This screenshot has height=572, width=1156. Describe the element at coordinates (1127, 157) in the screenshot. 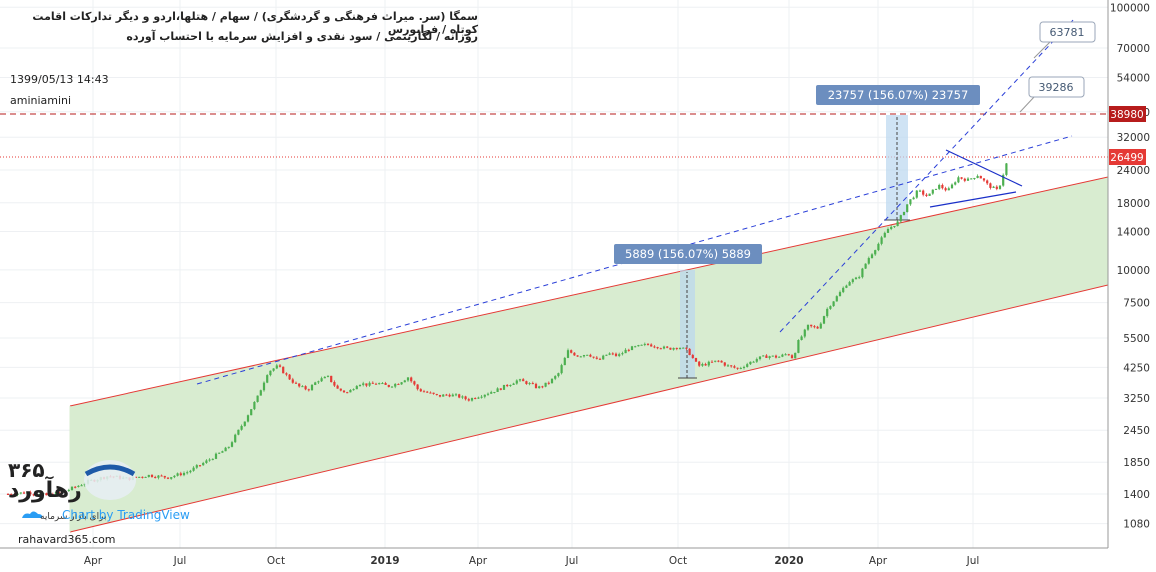

I see `price-label-26499: 26499` at that location.